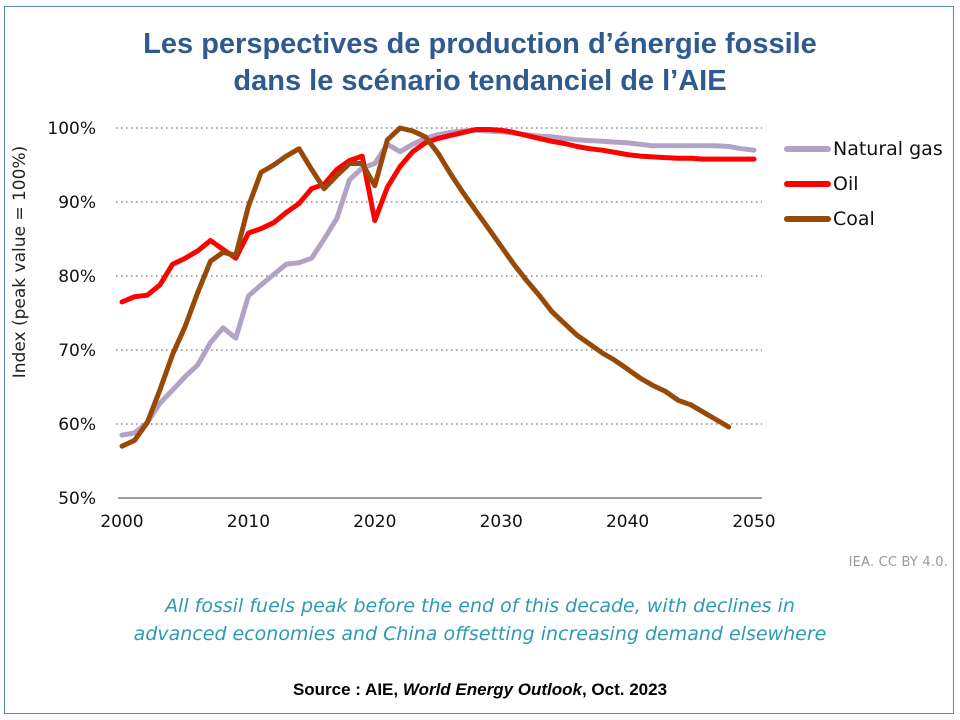 This screenshot has height=720, width=960. What do you see at coordinates (624, 689) in the screenshot?
I see `source-suffix: , Oct. 2023` at bounding box center [624, 689].